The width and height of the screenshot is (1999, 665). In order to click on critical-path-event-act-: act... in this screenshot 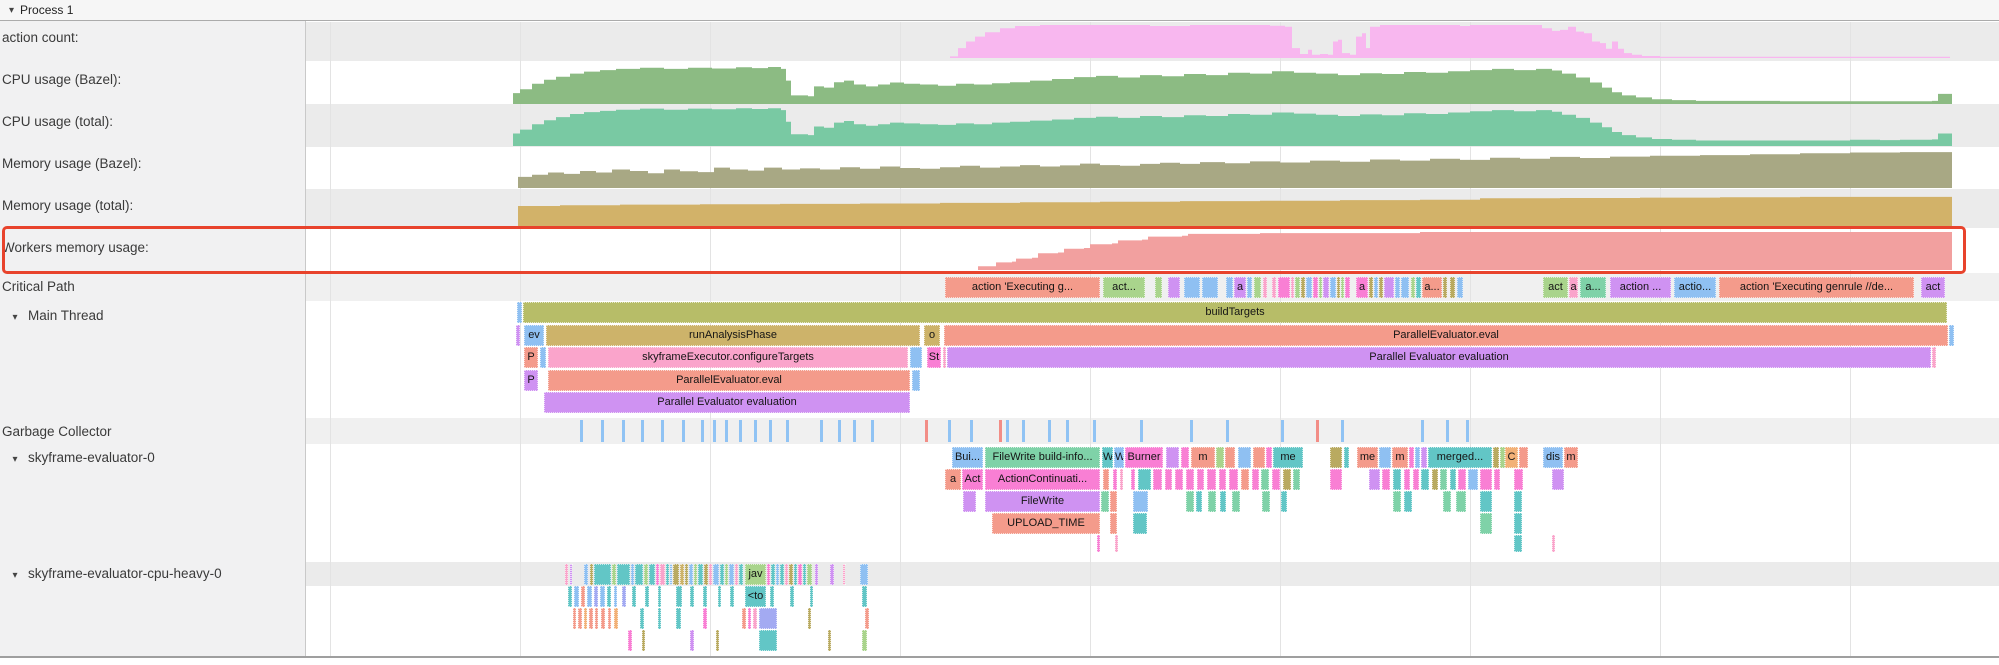, I will do `click(1124, 287)`.